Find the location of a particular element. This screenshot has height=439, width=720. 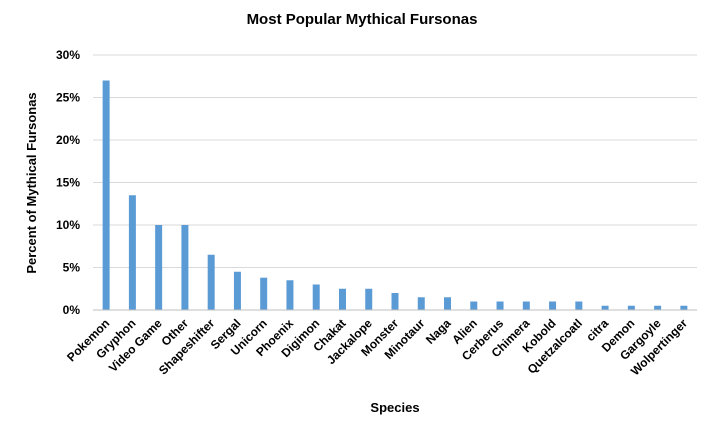

bar-kobold is located at coordinates (553, 305).